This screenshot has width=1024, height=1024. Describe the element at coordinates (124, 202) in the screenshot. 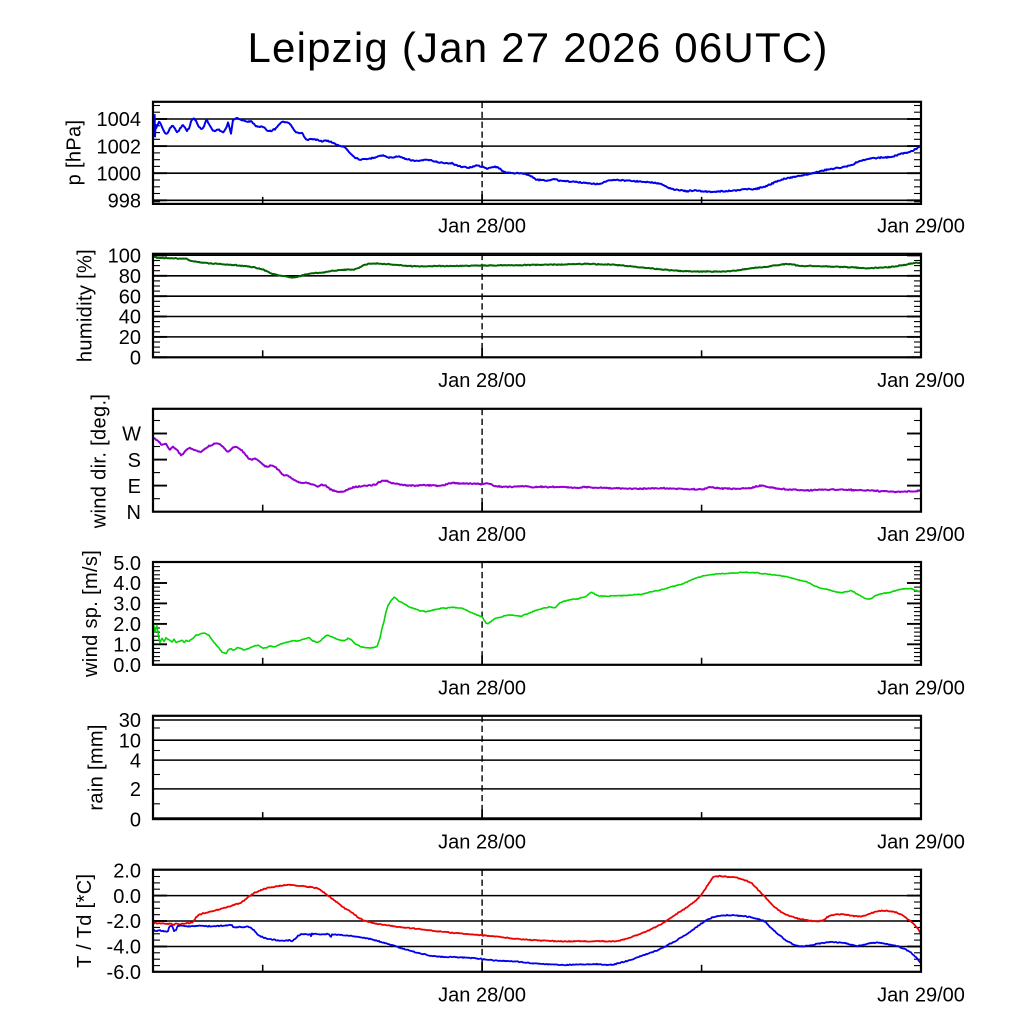

I see `svg-text: 998` at that location.